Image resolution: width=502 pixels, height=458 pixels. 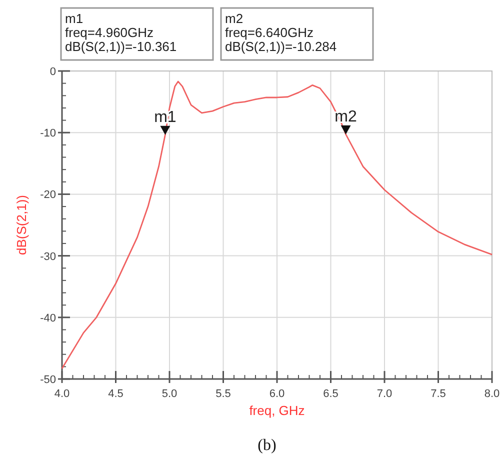 I want to click on y-tick-label: -20, so click(x=48, y=195).